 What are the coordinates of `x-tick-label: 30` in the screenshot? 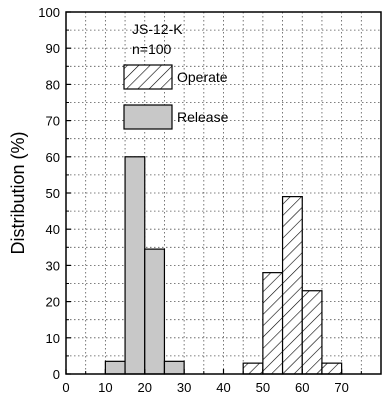 It's located at (184, 387).